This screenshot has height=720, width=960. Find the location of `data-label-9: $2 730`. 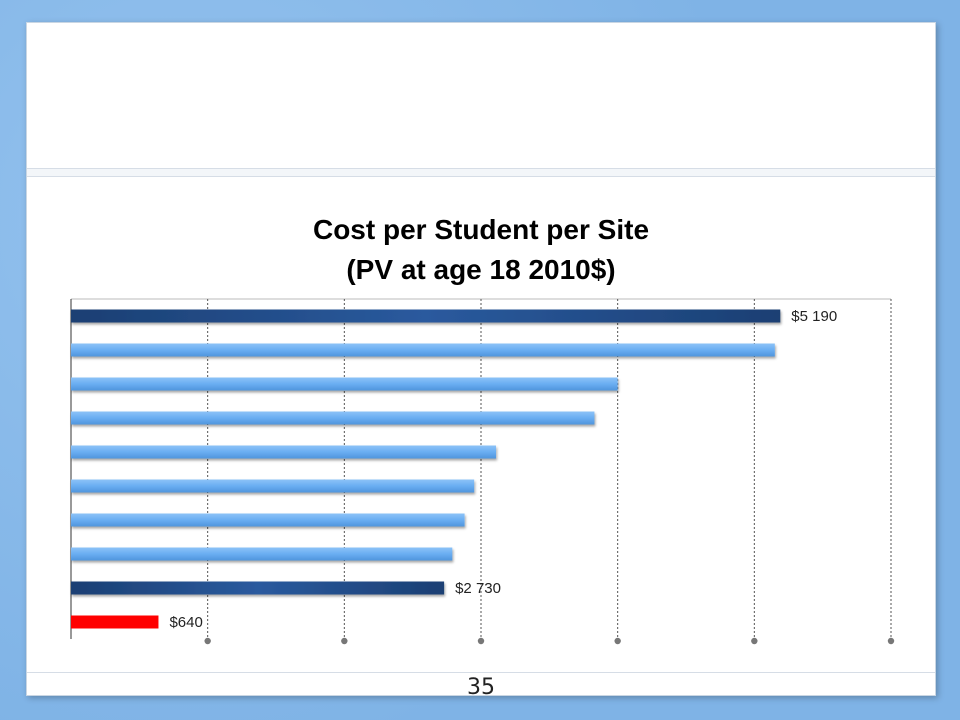

data-label-9: $2 730 is located at coordinates (478, 588).